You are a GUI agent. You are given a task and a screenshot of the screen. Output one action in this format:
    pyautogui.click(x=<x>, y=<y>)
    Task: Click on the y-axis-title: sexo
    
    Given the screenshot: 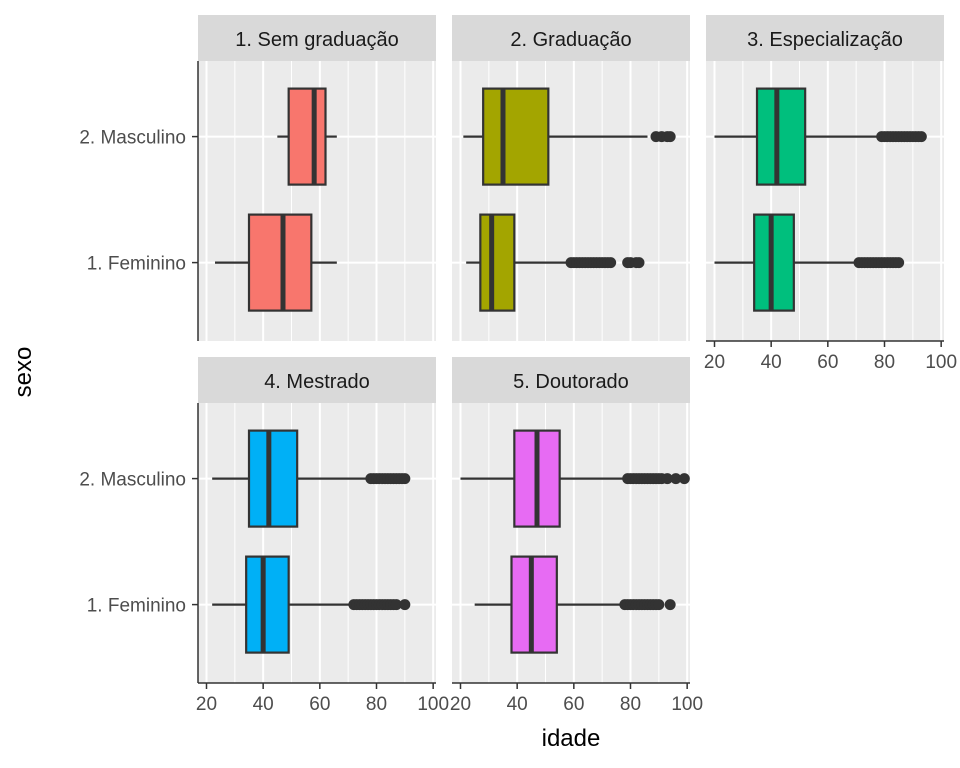 What is the action you would take?
    pyautogui.click(x=23, y=372)
    